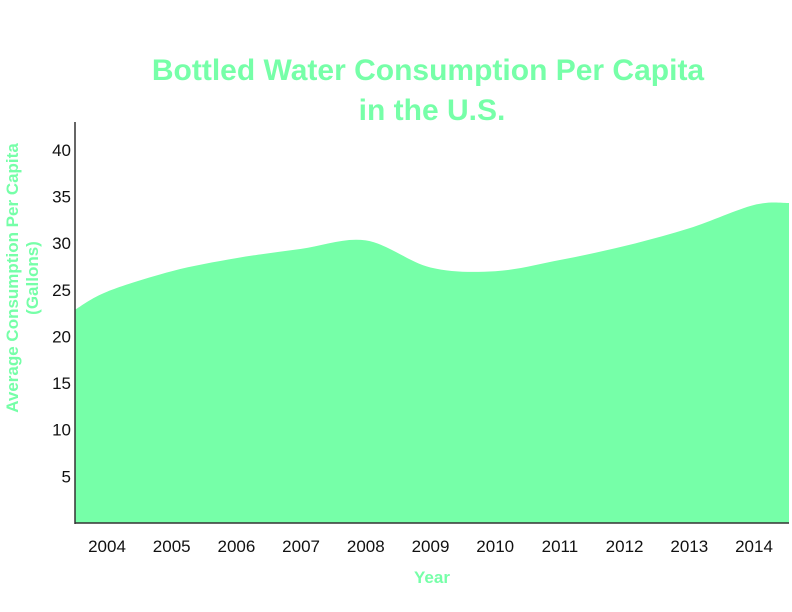  I want to click on y-axis-label-line-1: Average Consumption Per Capita, so click(12, 278).